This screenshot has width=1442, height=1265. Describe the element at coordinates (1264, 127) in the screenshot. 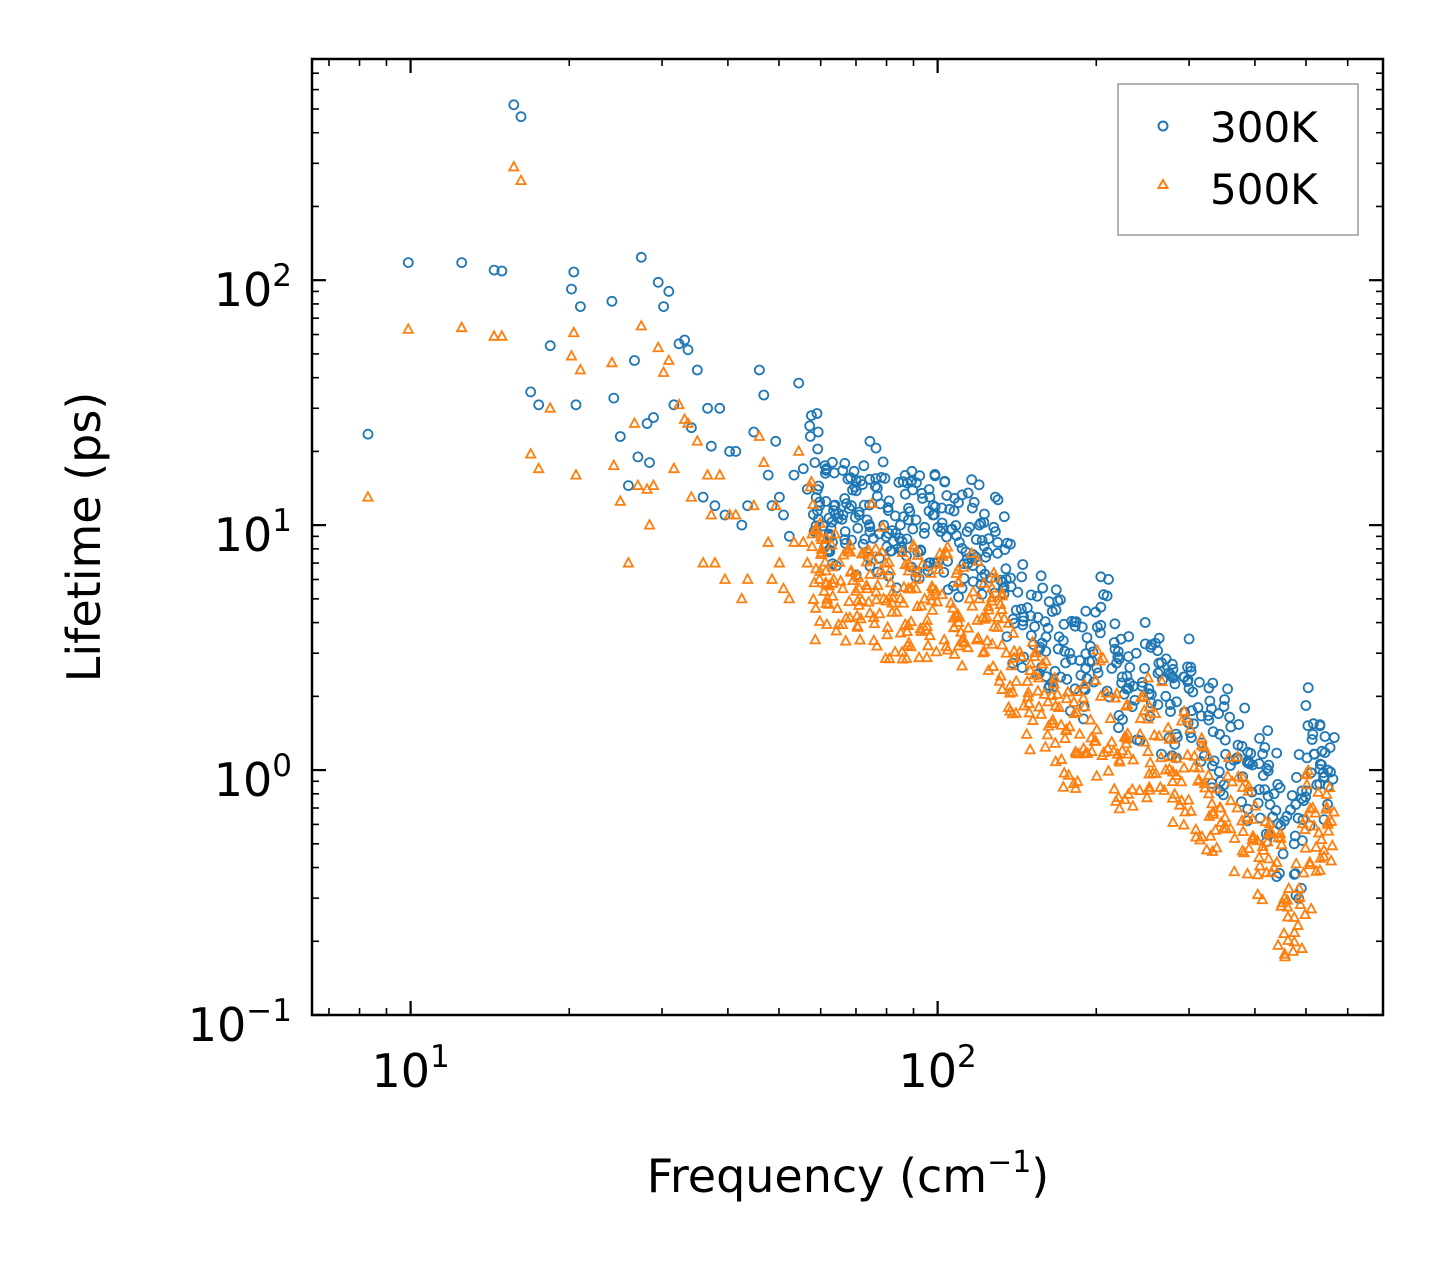

I see `legend-label-300k: 300K` at that location.